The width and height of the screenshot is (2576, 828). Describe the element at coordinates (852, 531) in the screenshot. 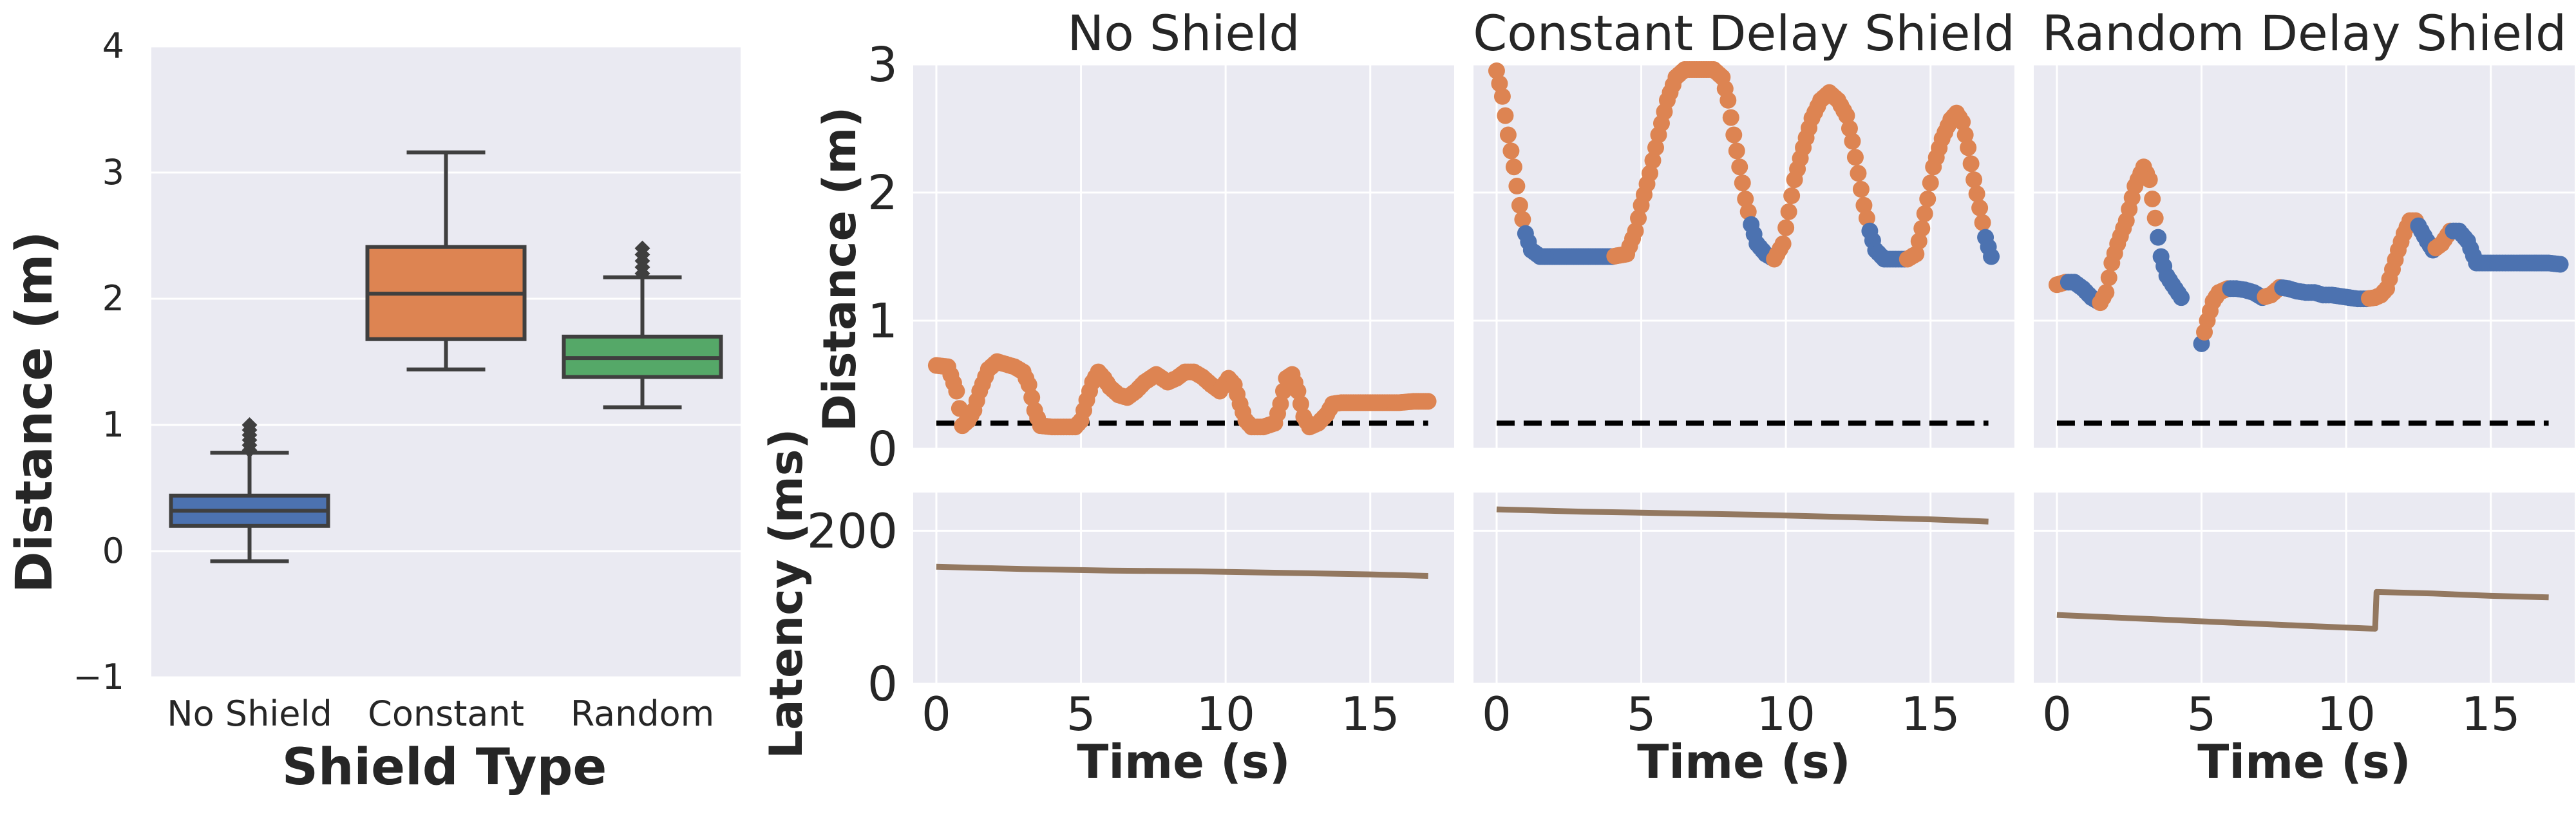

I see `latency-ytick-label: 200` at that location.